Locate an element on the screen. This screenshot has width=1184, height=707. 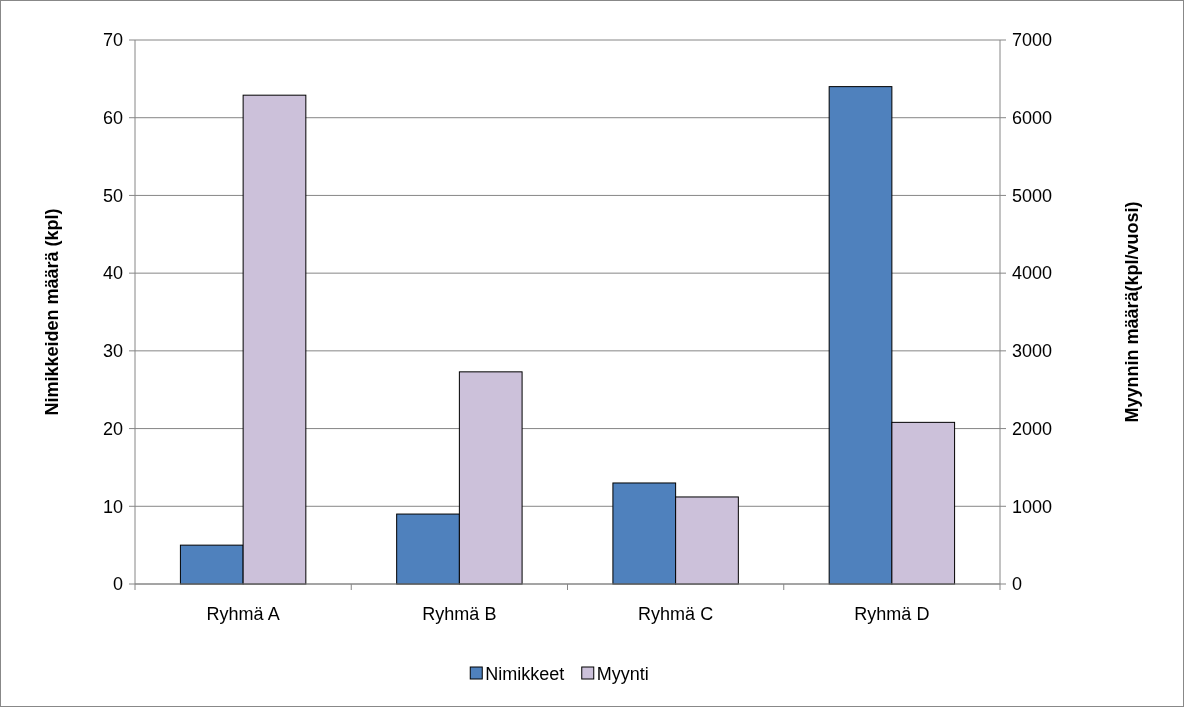
y2-tick-label: 0 is located at coordinates (1017, 584).